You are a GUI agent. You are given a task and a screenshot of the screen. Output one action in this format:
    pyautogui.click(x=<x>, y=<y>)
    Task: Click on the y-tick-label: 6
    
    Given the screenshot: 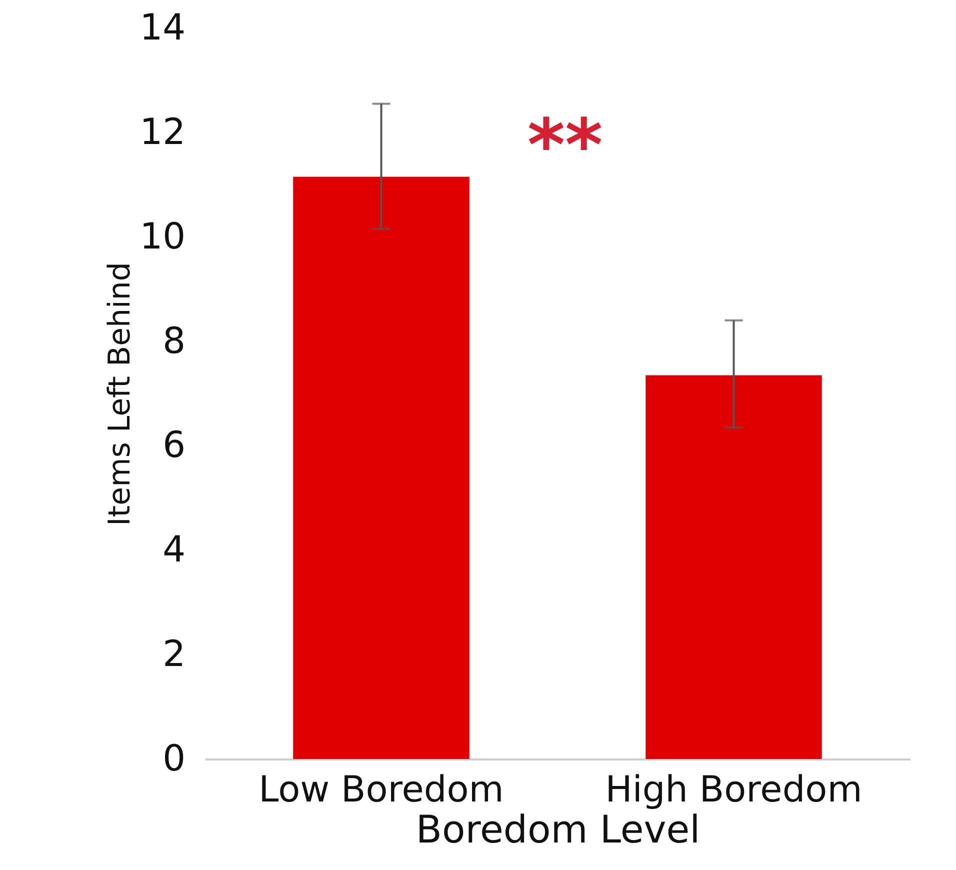 What is the action you would take?
    pyautogui.click(x=174, y=445)
    